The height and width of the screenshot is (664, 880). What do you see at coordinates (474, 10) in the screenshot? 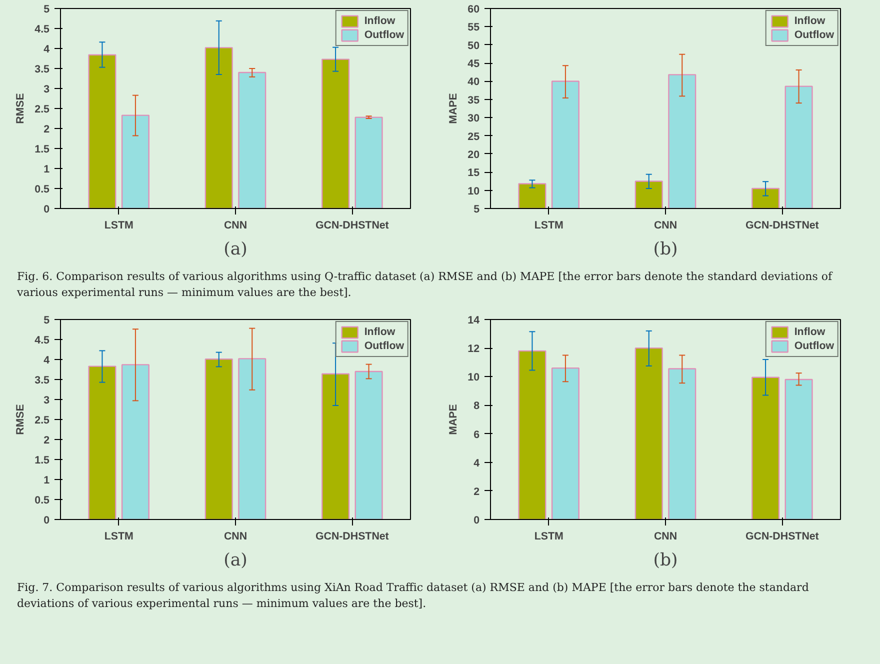
I see `y-tick-label: 60` at bounding box center [474, 10].